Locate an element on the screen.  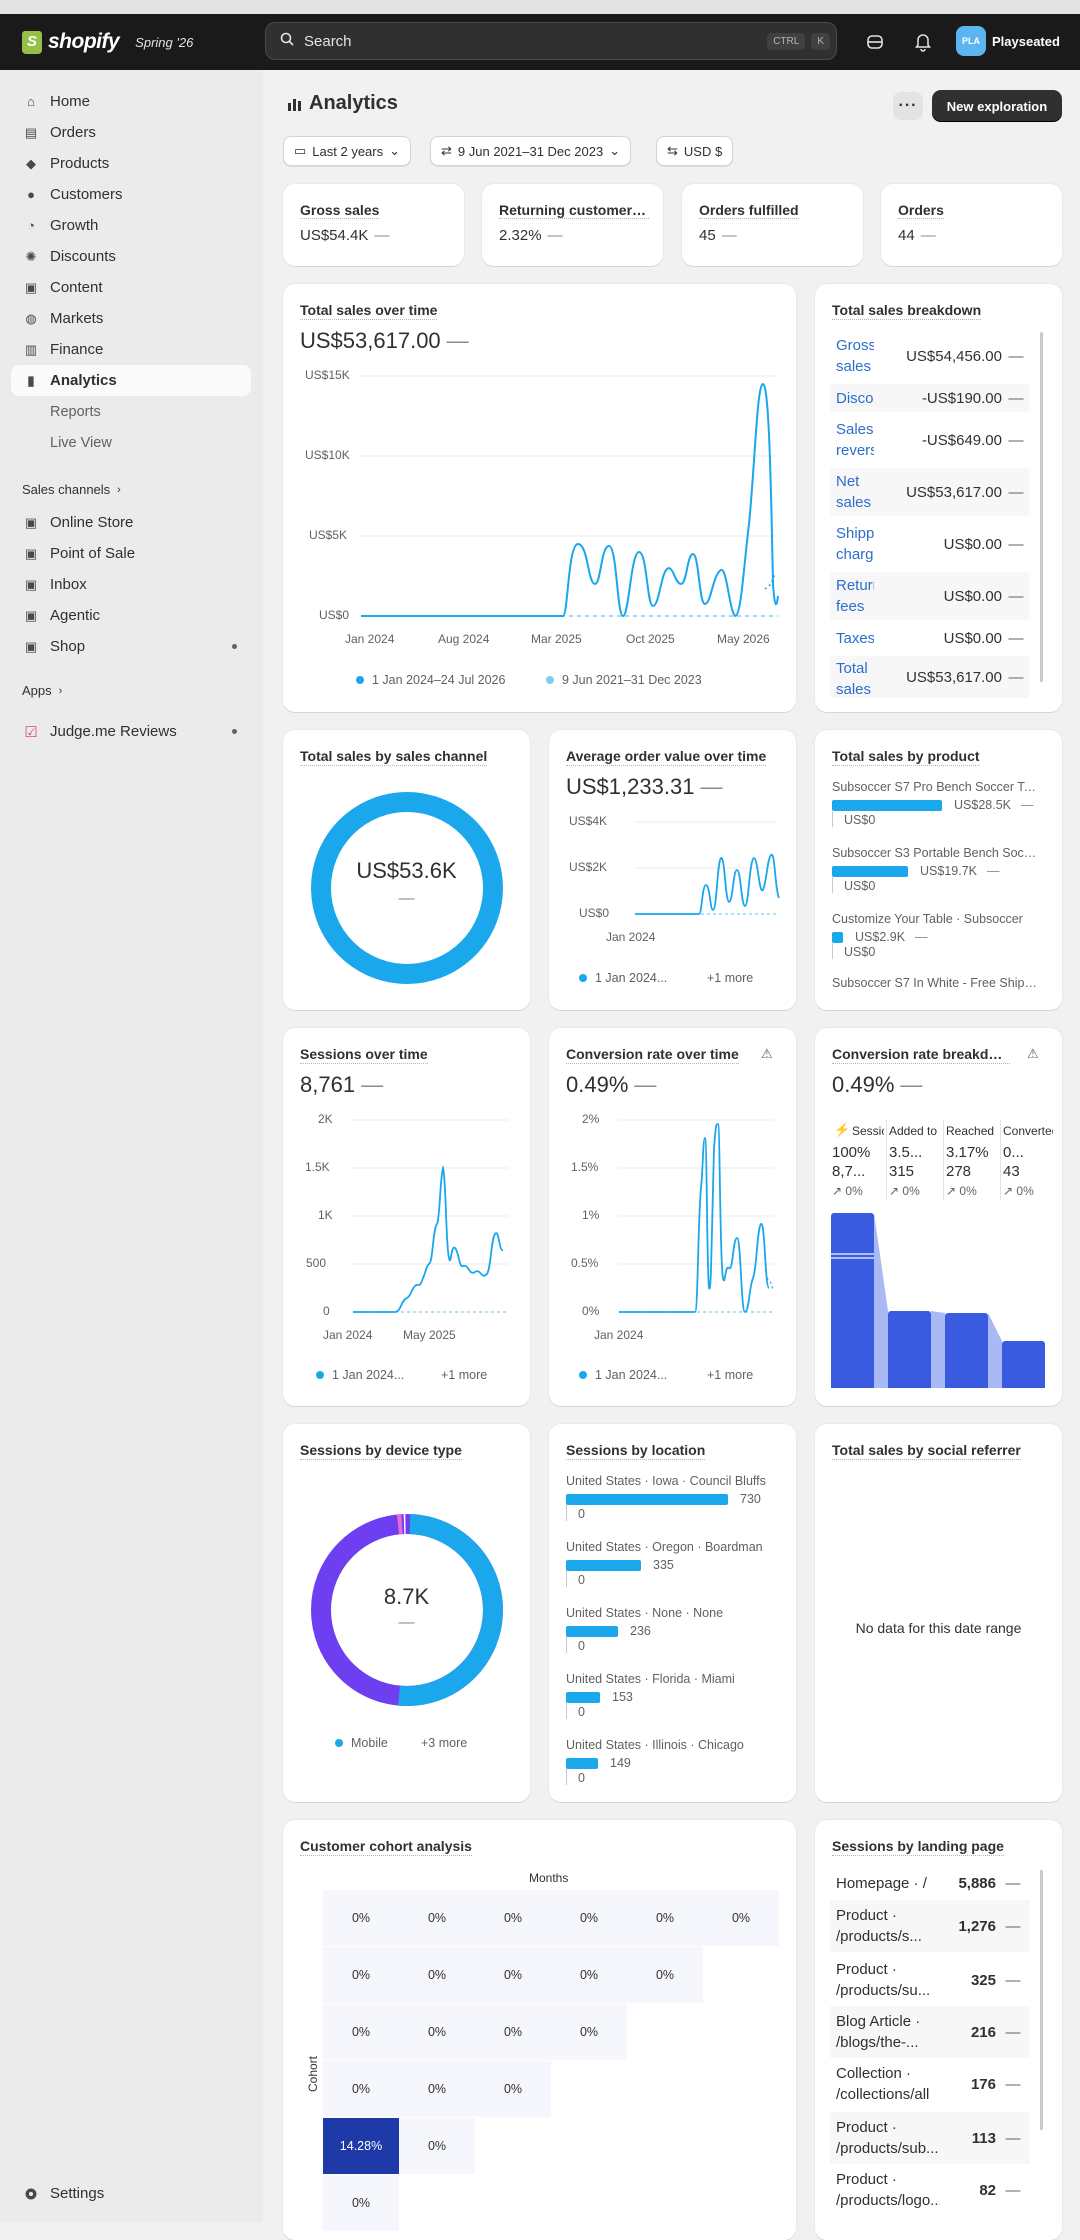
sidekick-icon is located at coordinates (875, 42).